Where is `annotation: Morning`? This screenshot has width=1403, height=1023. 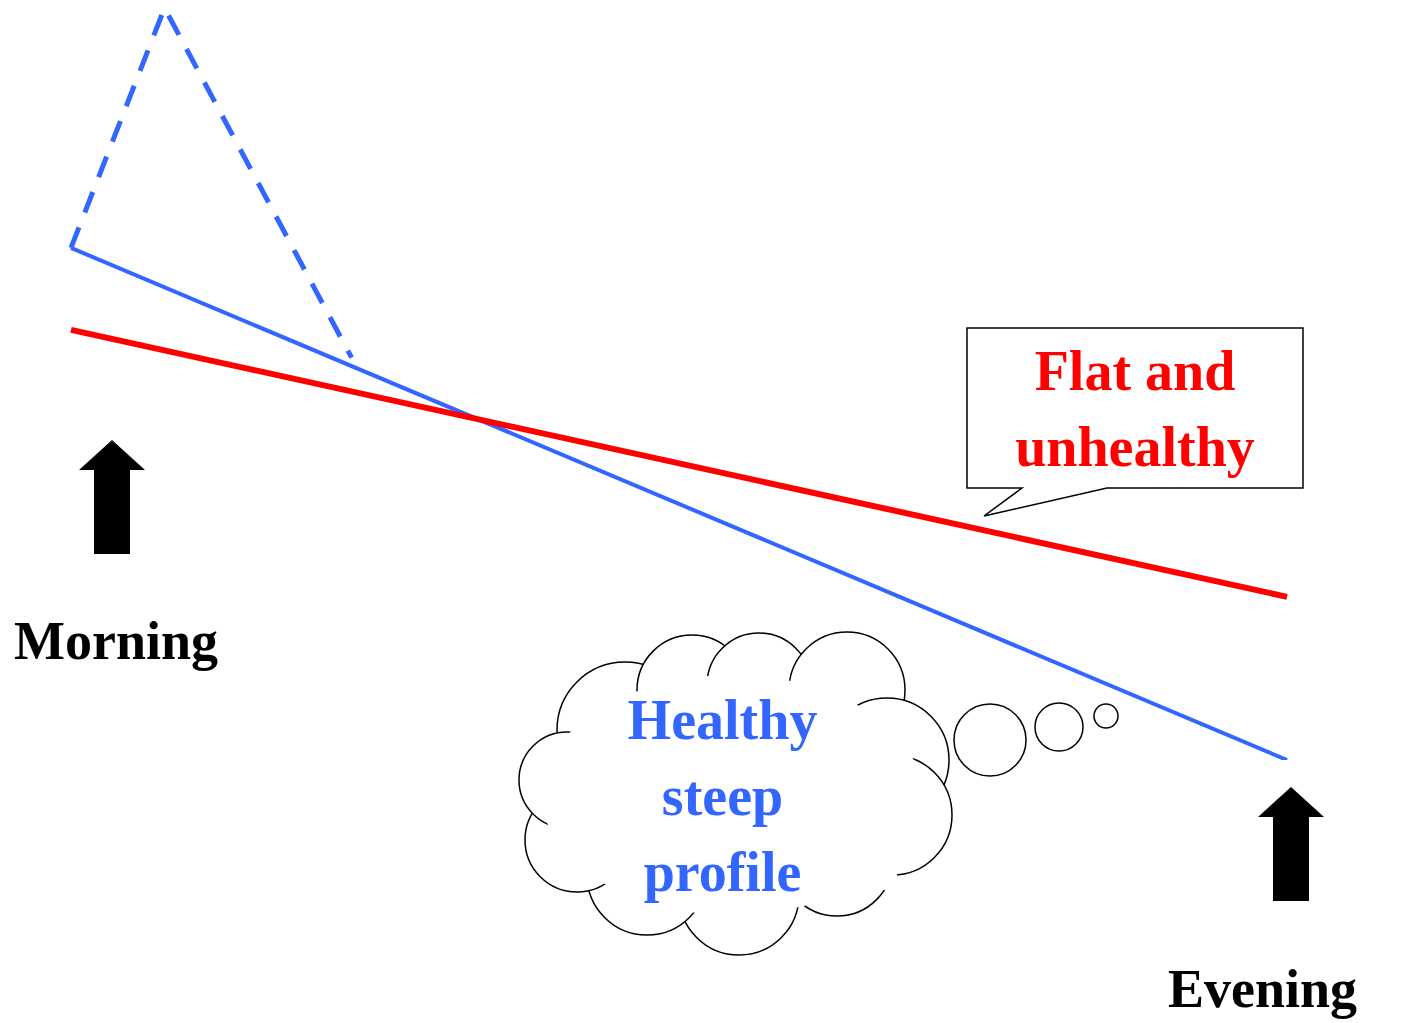
annotation: Morning is located at coordinates (116, 641).